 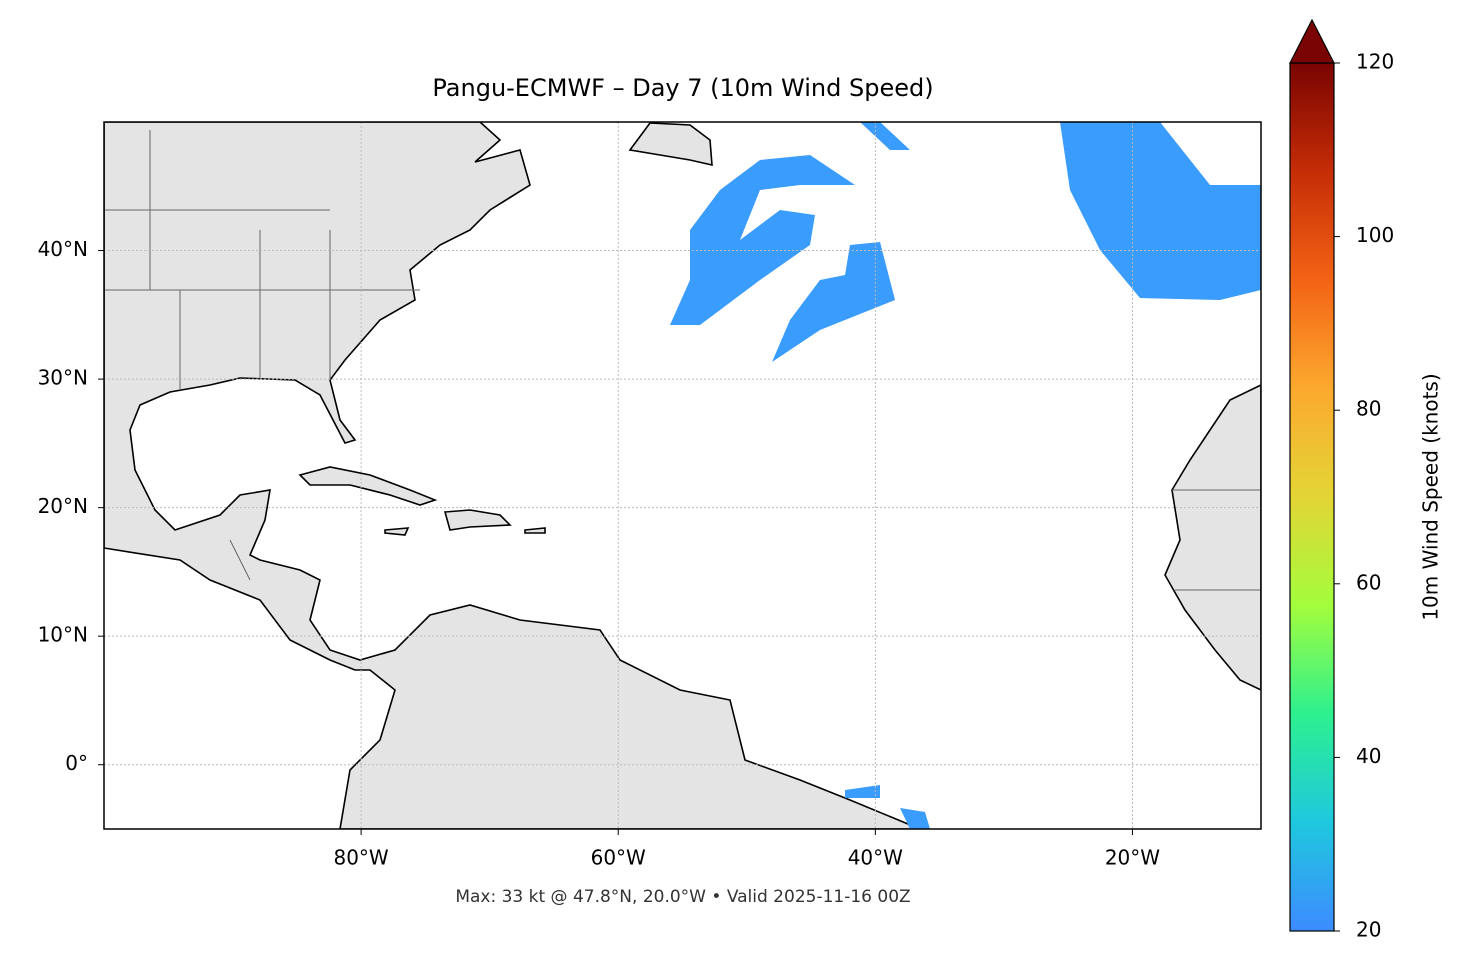 I want to click on y-tick-label: 20°N, so click(x=63, y=506).